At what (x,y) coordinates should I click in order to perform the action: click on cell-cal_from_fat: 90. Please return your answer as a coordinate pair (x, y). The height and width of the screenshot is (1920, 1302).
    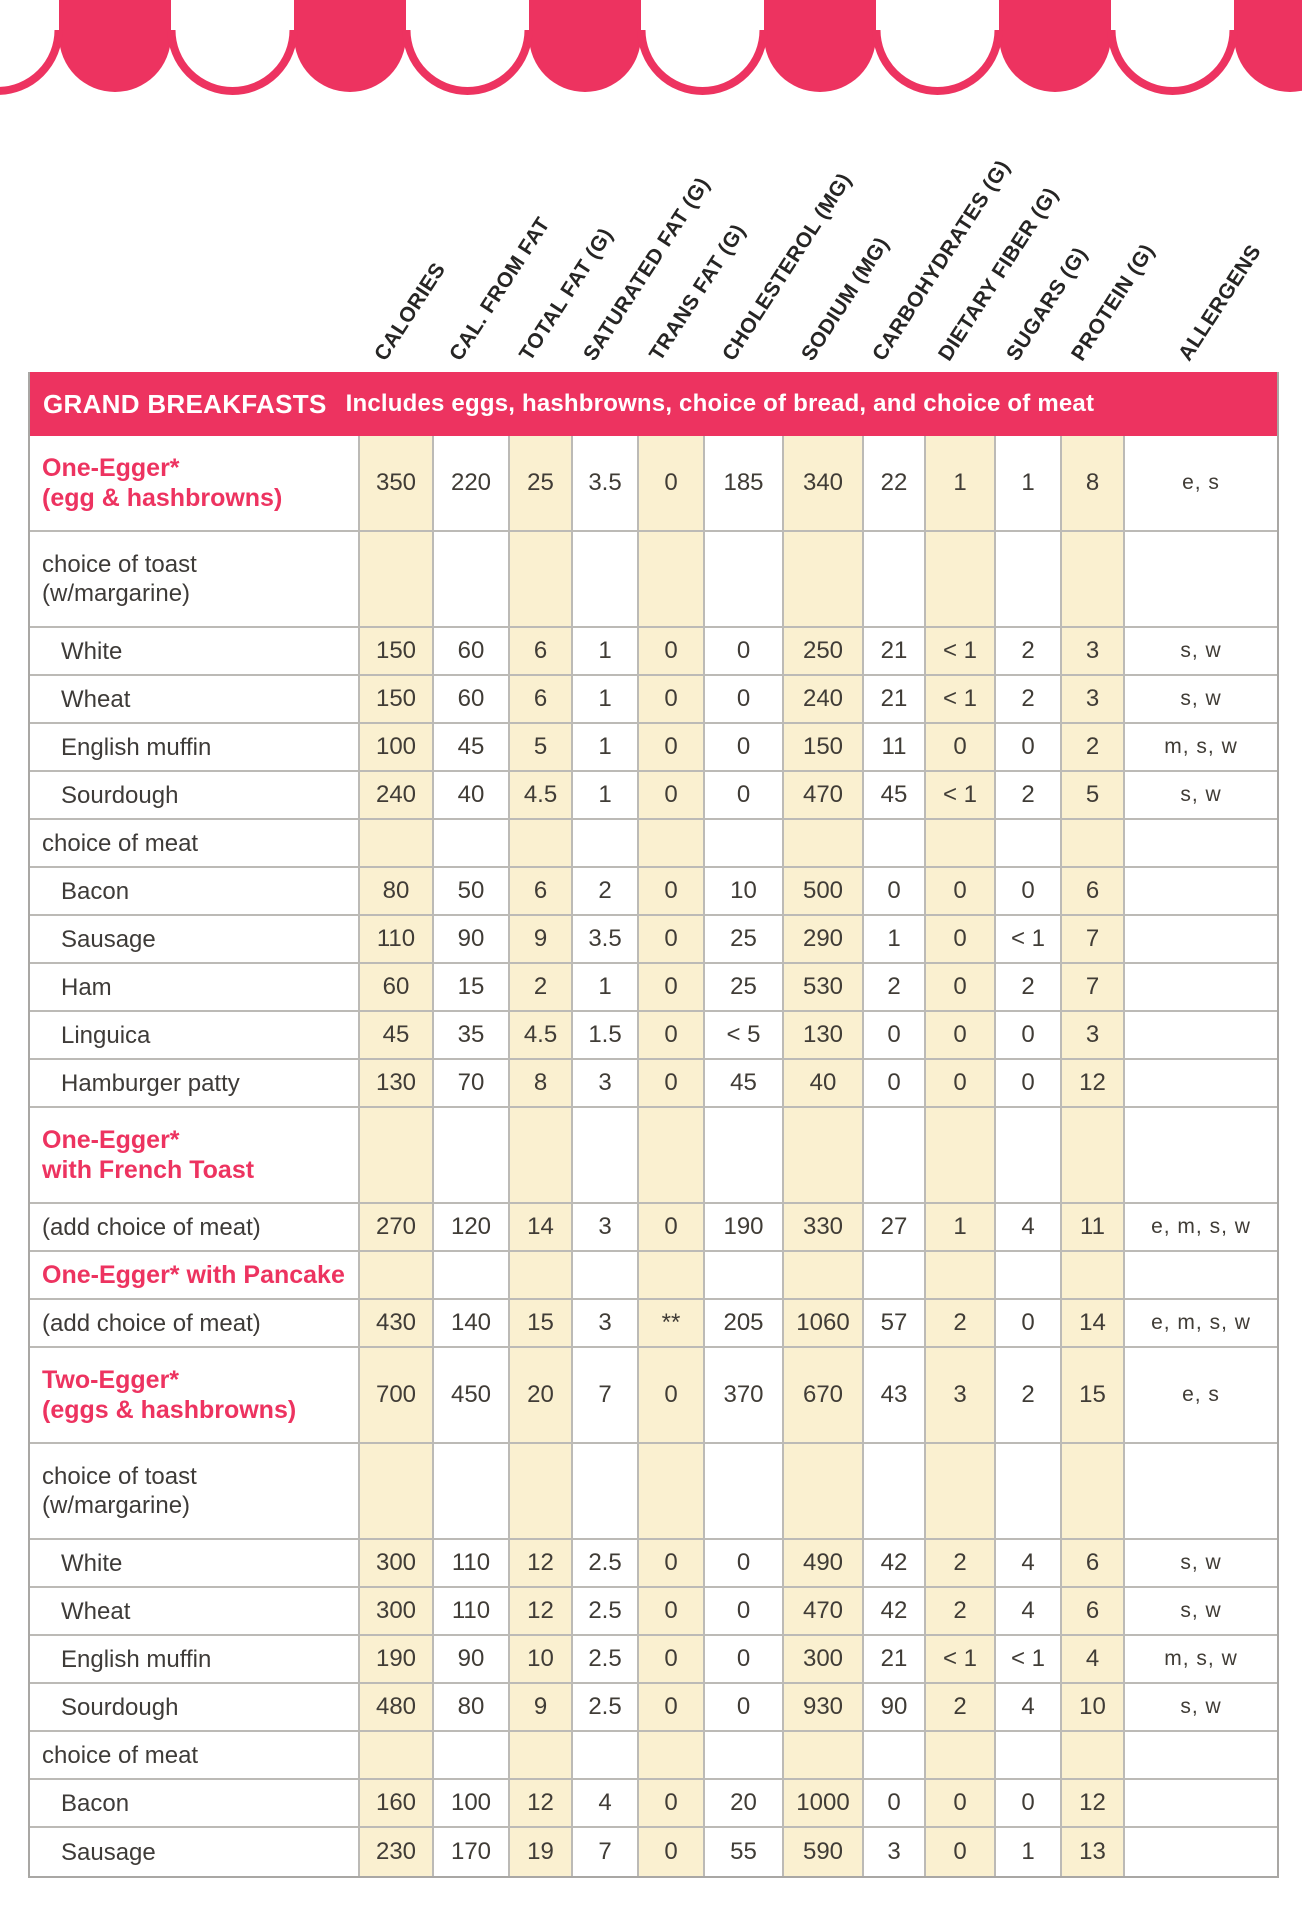
    Looking at the image, I should click on (472, 1659).